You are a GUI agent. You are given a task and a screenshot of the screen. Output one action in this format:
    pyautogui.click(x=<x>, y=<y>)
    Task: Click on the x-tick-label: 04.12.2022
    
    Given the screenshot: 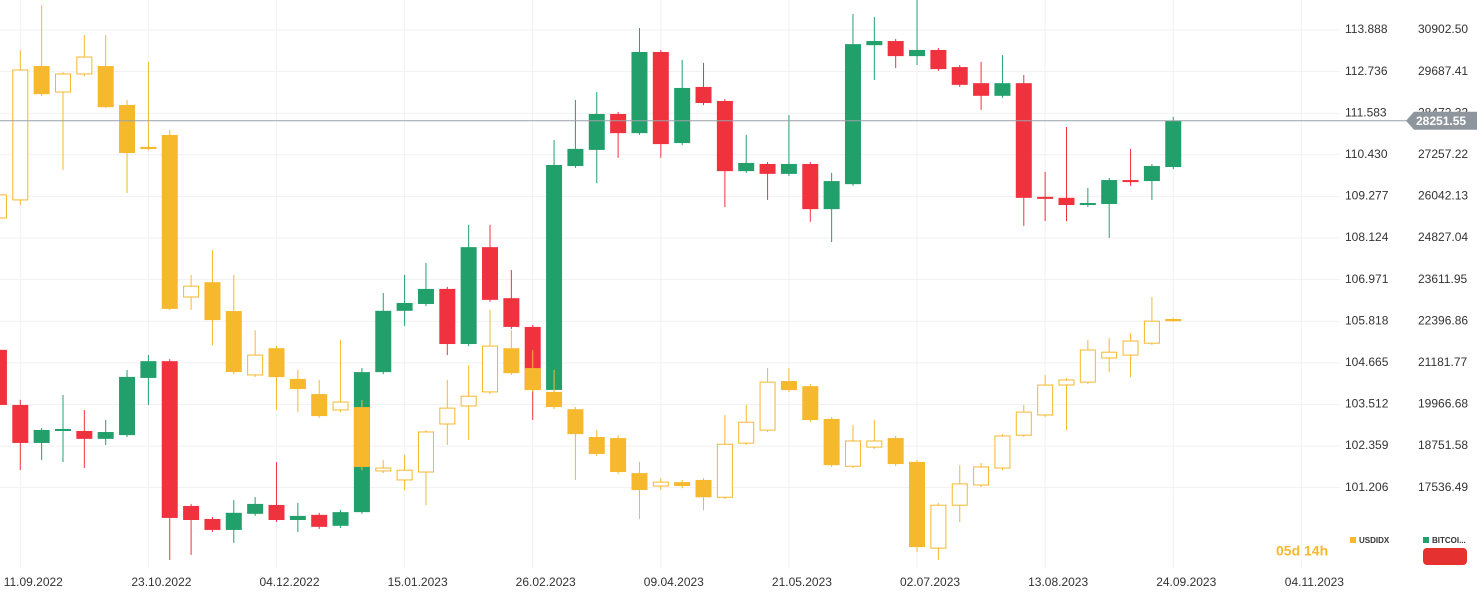 What is the action you would take?
    pyautogui.click(x=289, y=582)
    